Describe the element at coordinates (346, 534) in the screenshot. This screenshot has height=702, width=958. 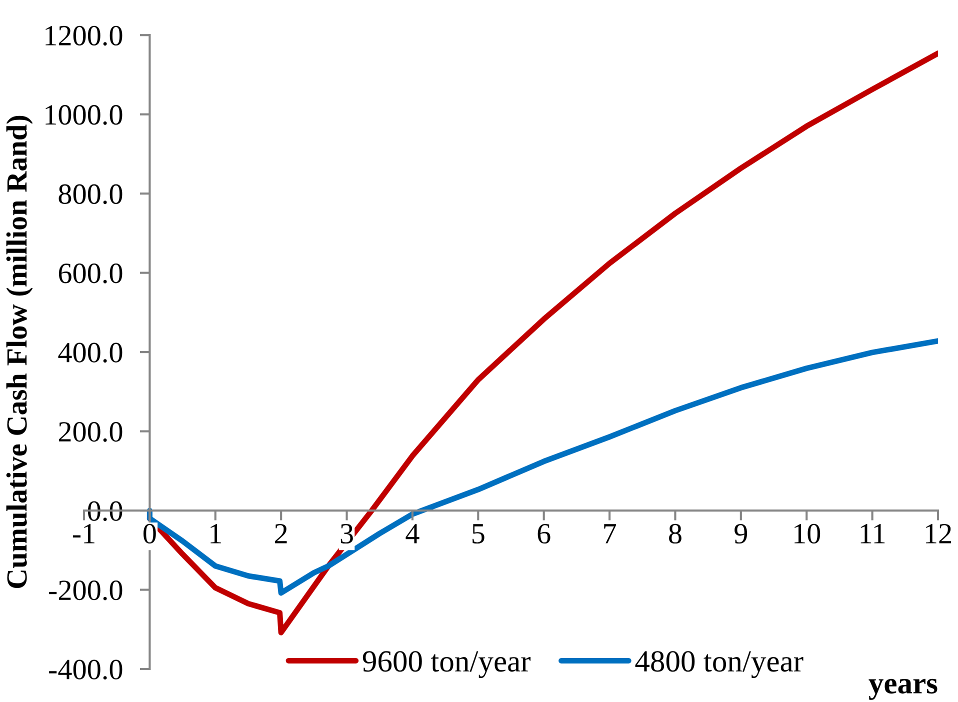
I see `x-tick-label: 3` at that location.